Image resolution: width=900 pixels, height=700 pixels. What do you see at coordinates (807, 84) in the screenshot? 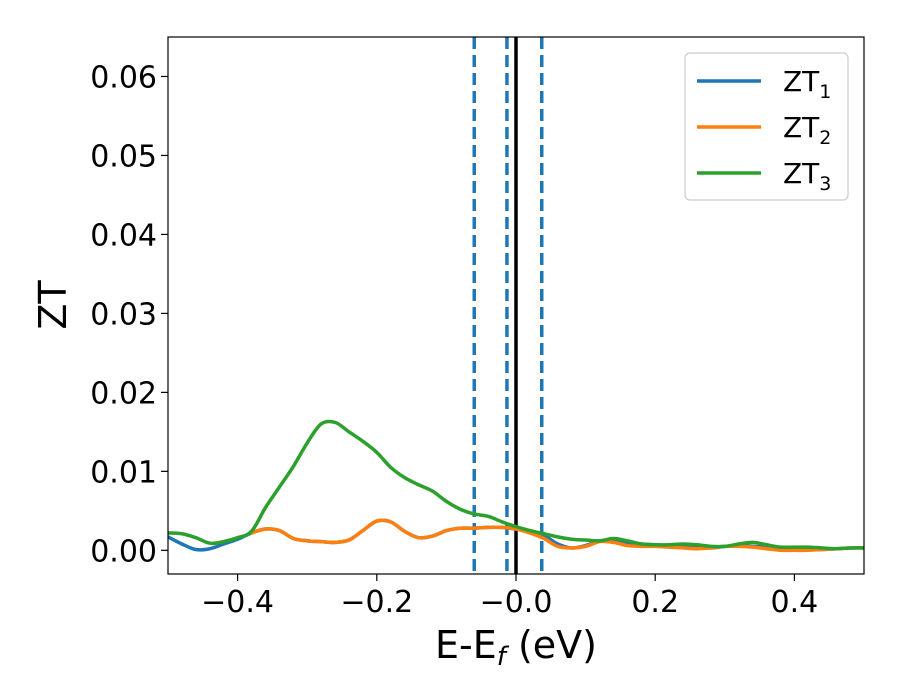
I see `legend-label-zt1: ZT1` at bounding box center [807, 84].